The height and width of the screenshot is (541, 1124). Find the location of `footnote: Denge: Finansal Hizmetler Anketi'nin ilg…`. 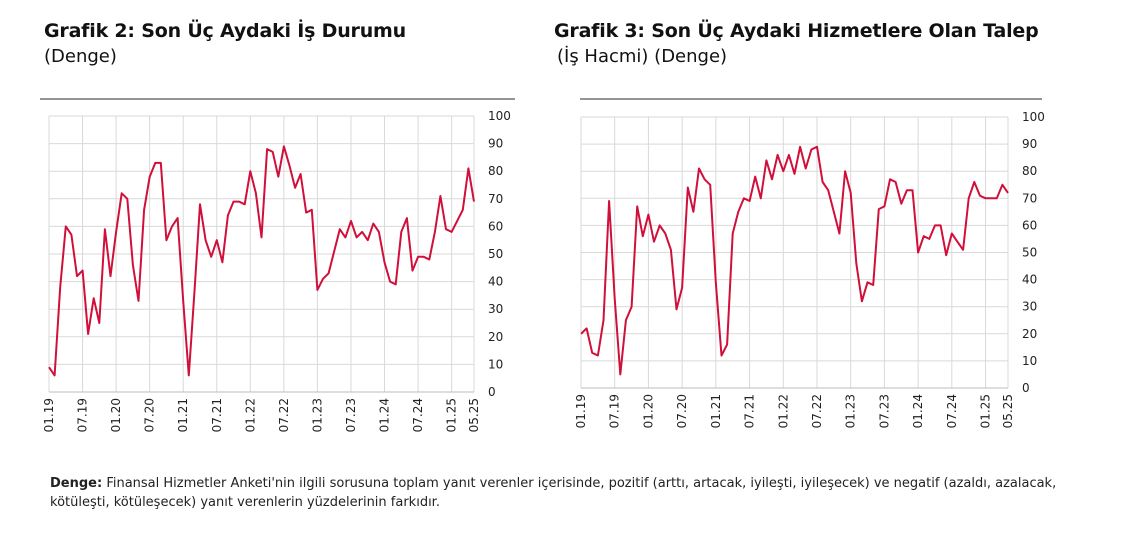

footnote: Denge: Finansal Hizmetler Anketi'nin ilg… is located at coordinates (570, 493).